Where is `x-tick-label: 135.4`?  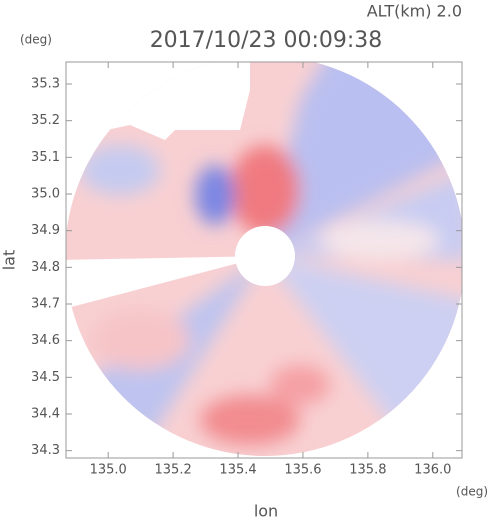
x-tick-label: 135.4 is located at coordinates (237, 470).